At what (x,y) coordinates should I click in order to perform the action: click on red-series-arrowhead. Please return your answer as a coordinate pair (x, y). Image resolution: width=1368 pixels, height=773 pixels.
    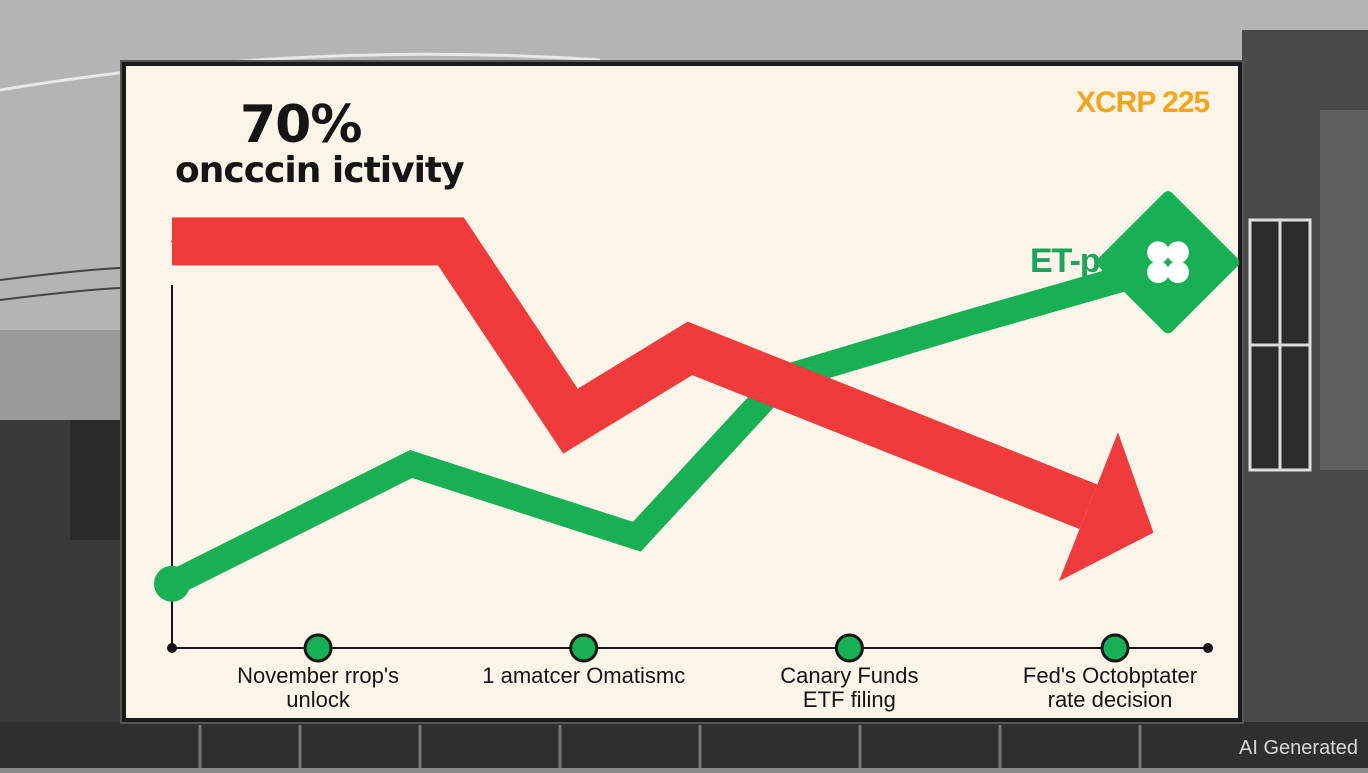
    Looking at the image, I should click on (1106, 507).